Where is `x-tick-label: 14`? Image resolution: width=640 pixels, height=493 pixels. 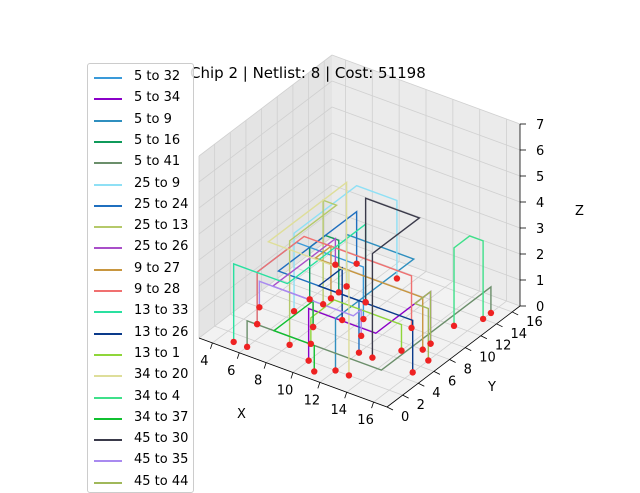
x-tick-label: 14 is located at coordinates (338, 410).